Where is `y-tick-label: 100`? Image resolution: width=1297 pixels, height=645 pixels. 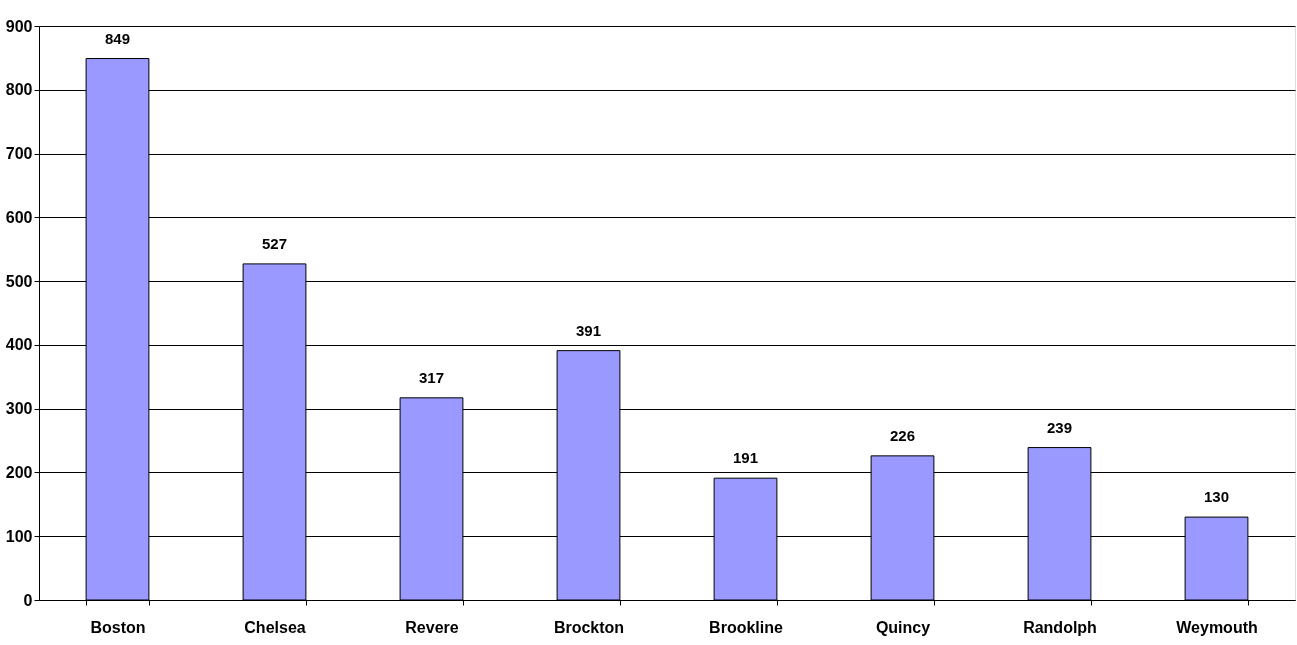
y-tick-label: 100 is located at coordinates (19, 536).